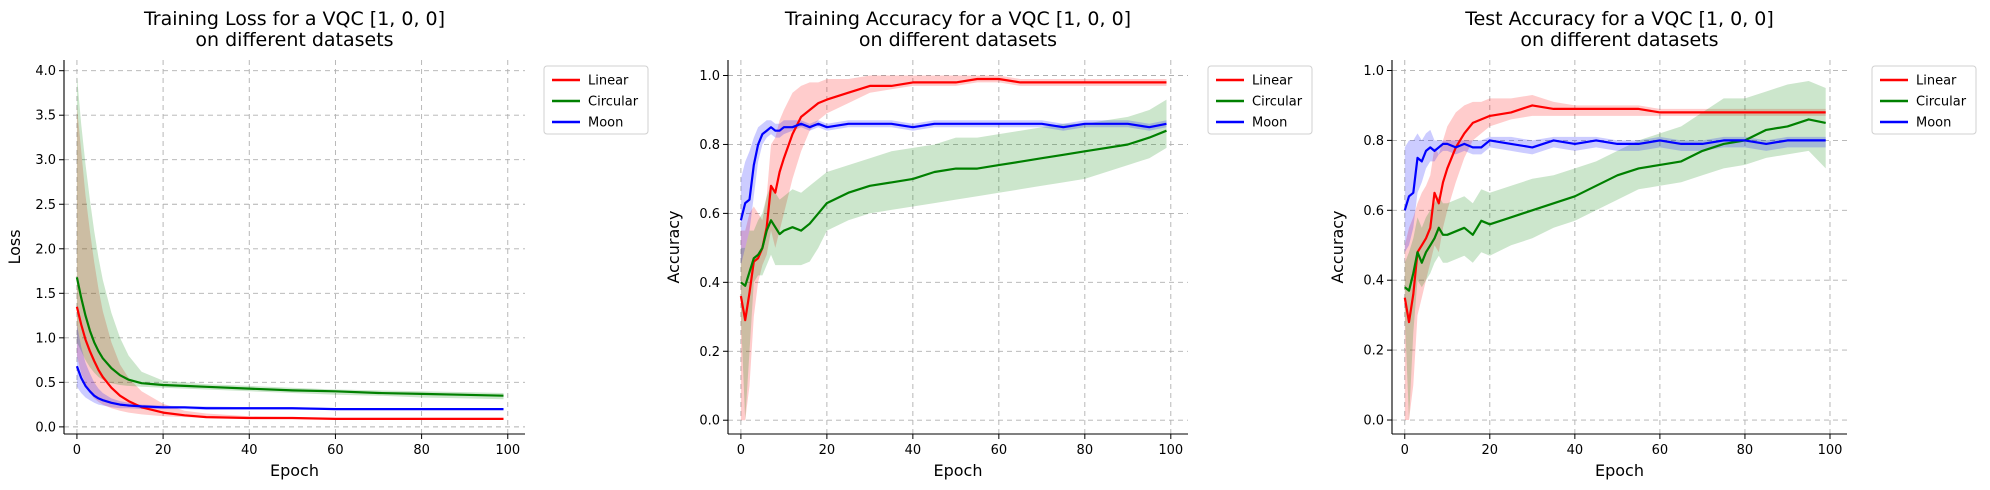 This screenshot has width=1990, height=490. Describe the element at coordinates (45, 160) in the screenshot. I see `y-tick-label: 3.0` at that location.